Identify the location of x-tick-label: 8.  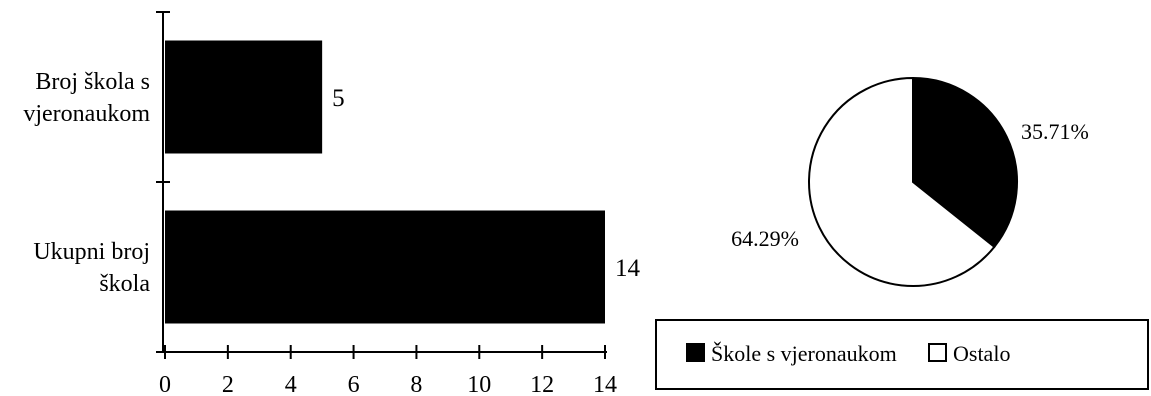
(416, 384).